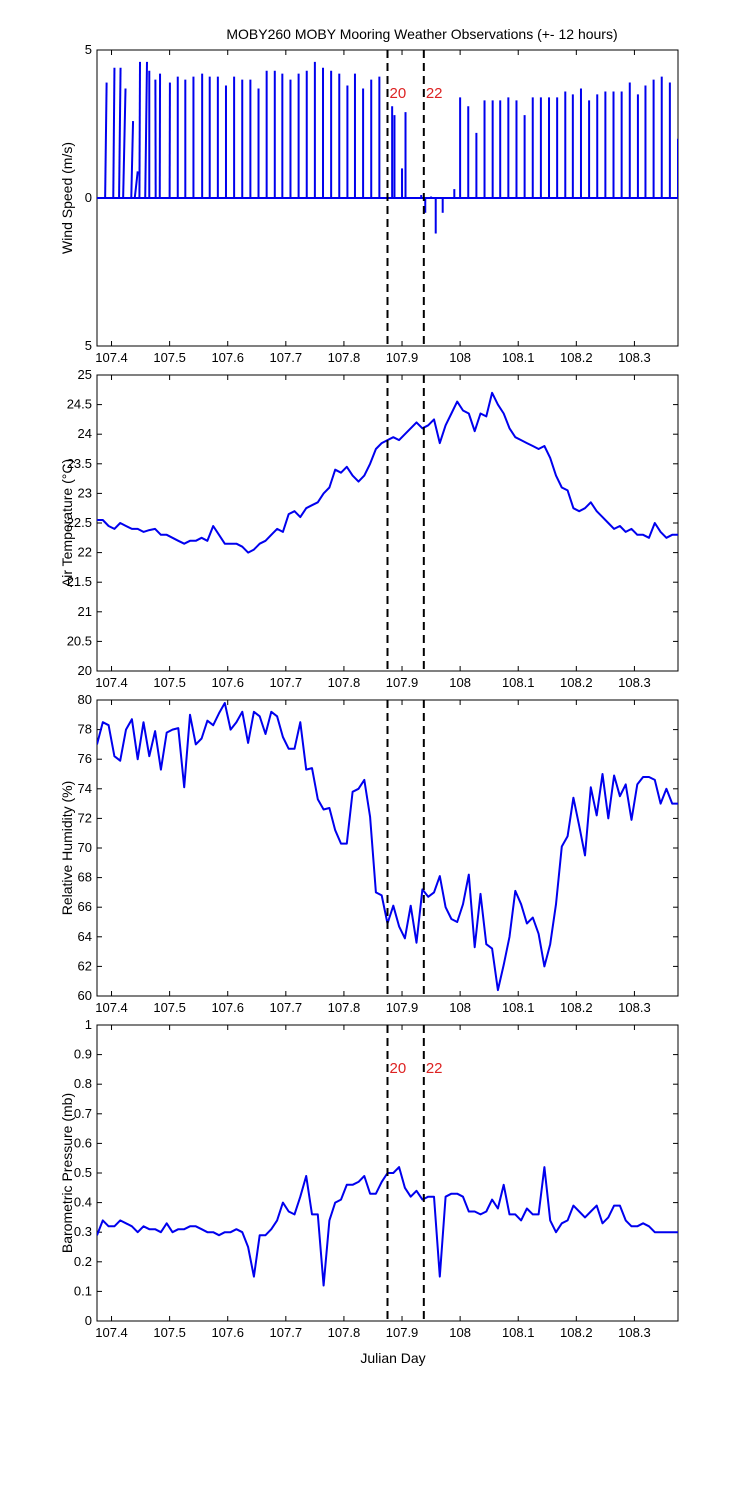  I want to click on y-tick-label: 1, so click(88, 1024).